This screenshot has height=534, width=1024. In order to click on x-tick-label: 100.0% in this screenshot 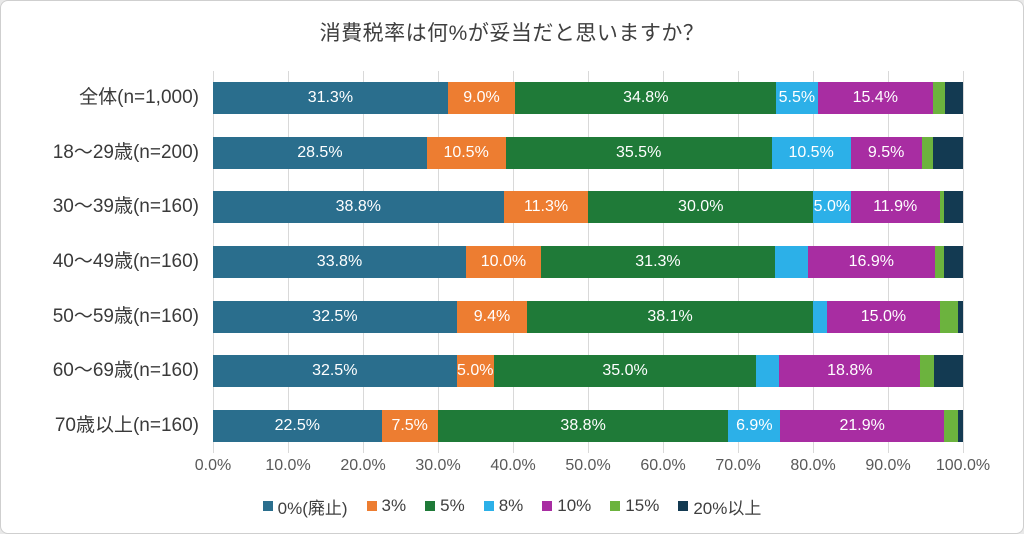, I will do `click(963, 465)`.